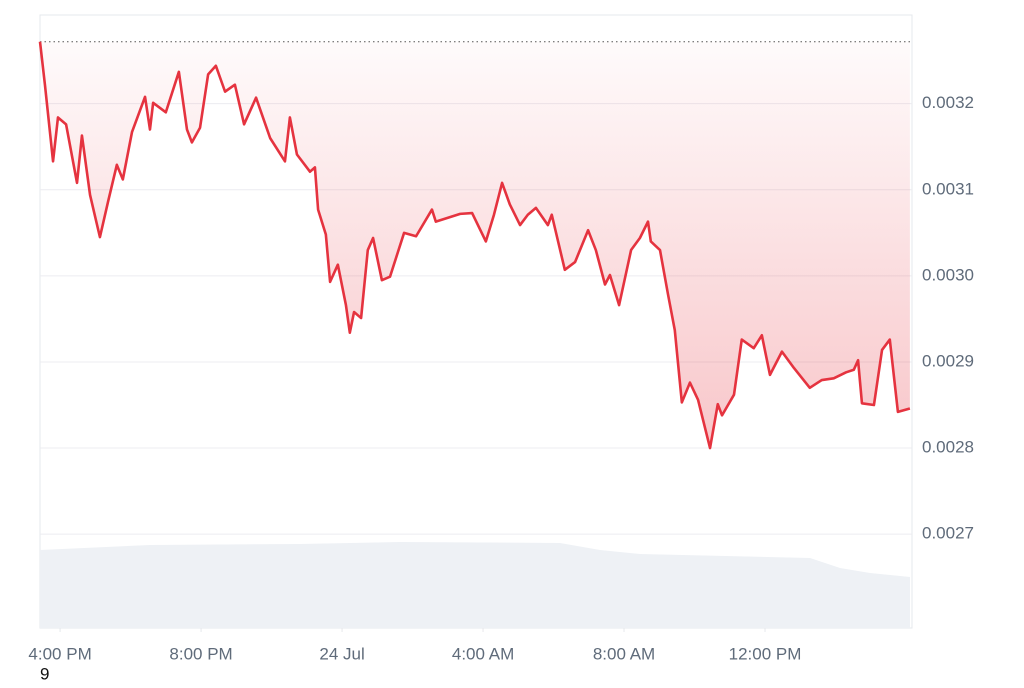  What do you see at coordinates (483, 653) in the screenshot?
I see `x-tick-label: 4:00 AM` at bounding box center [483, 653].